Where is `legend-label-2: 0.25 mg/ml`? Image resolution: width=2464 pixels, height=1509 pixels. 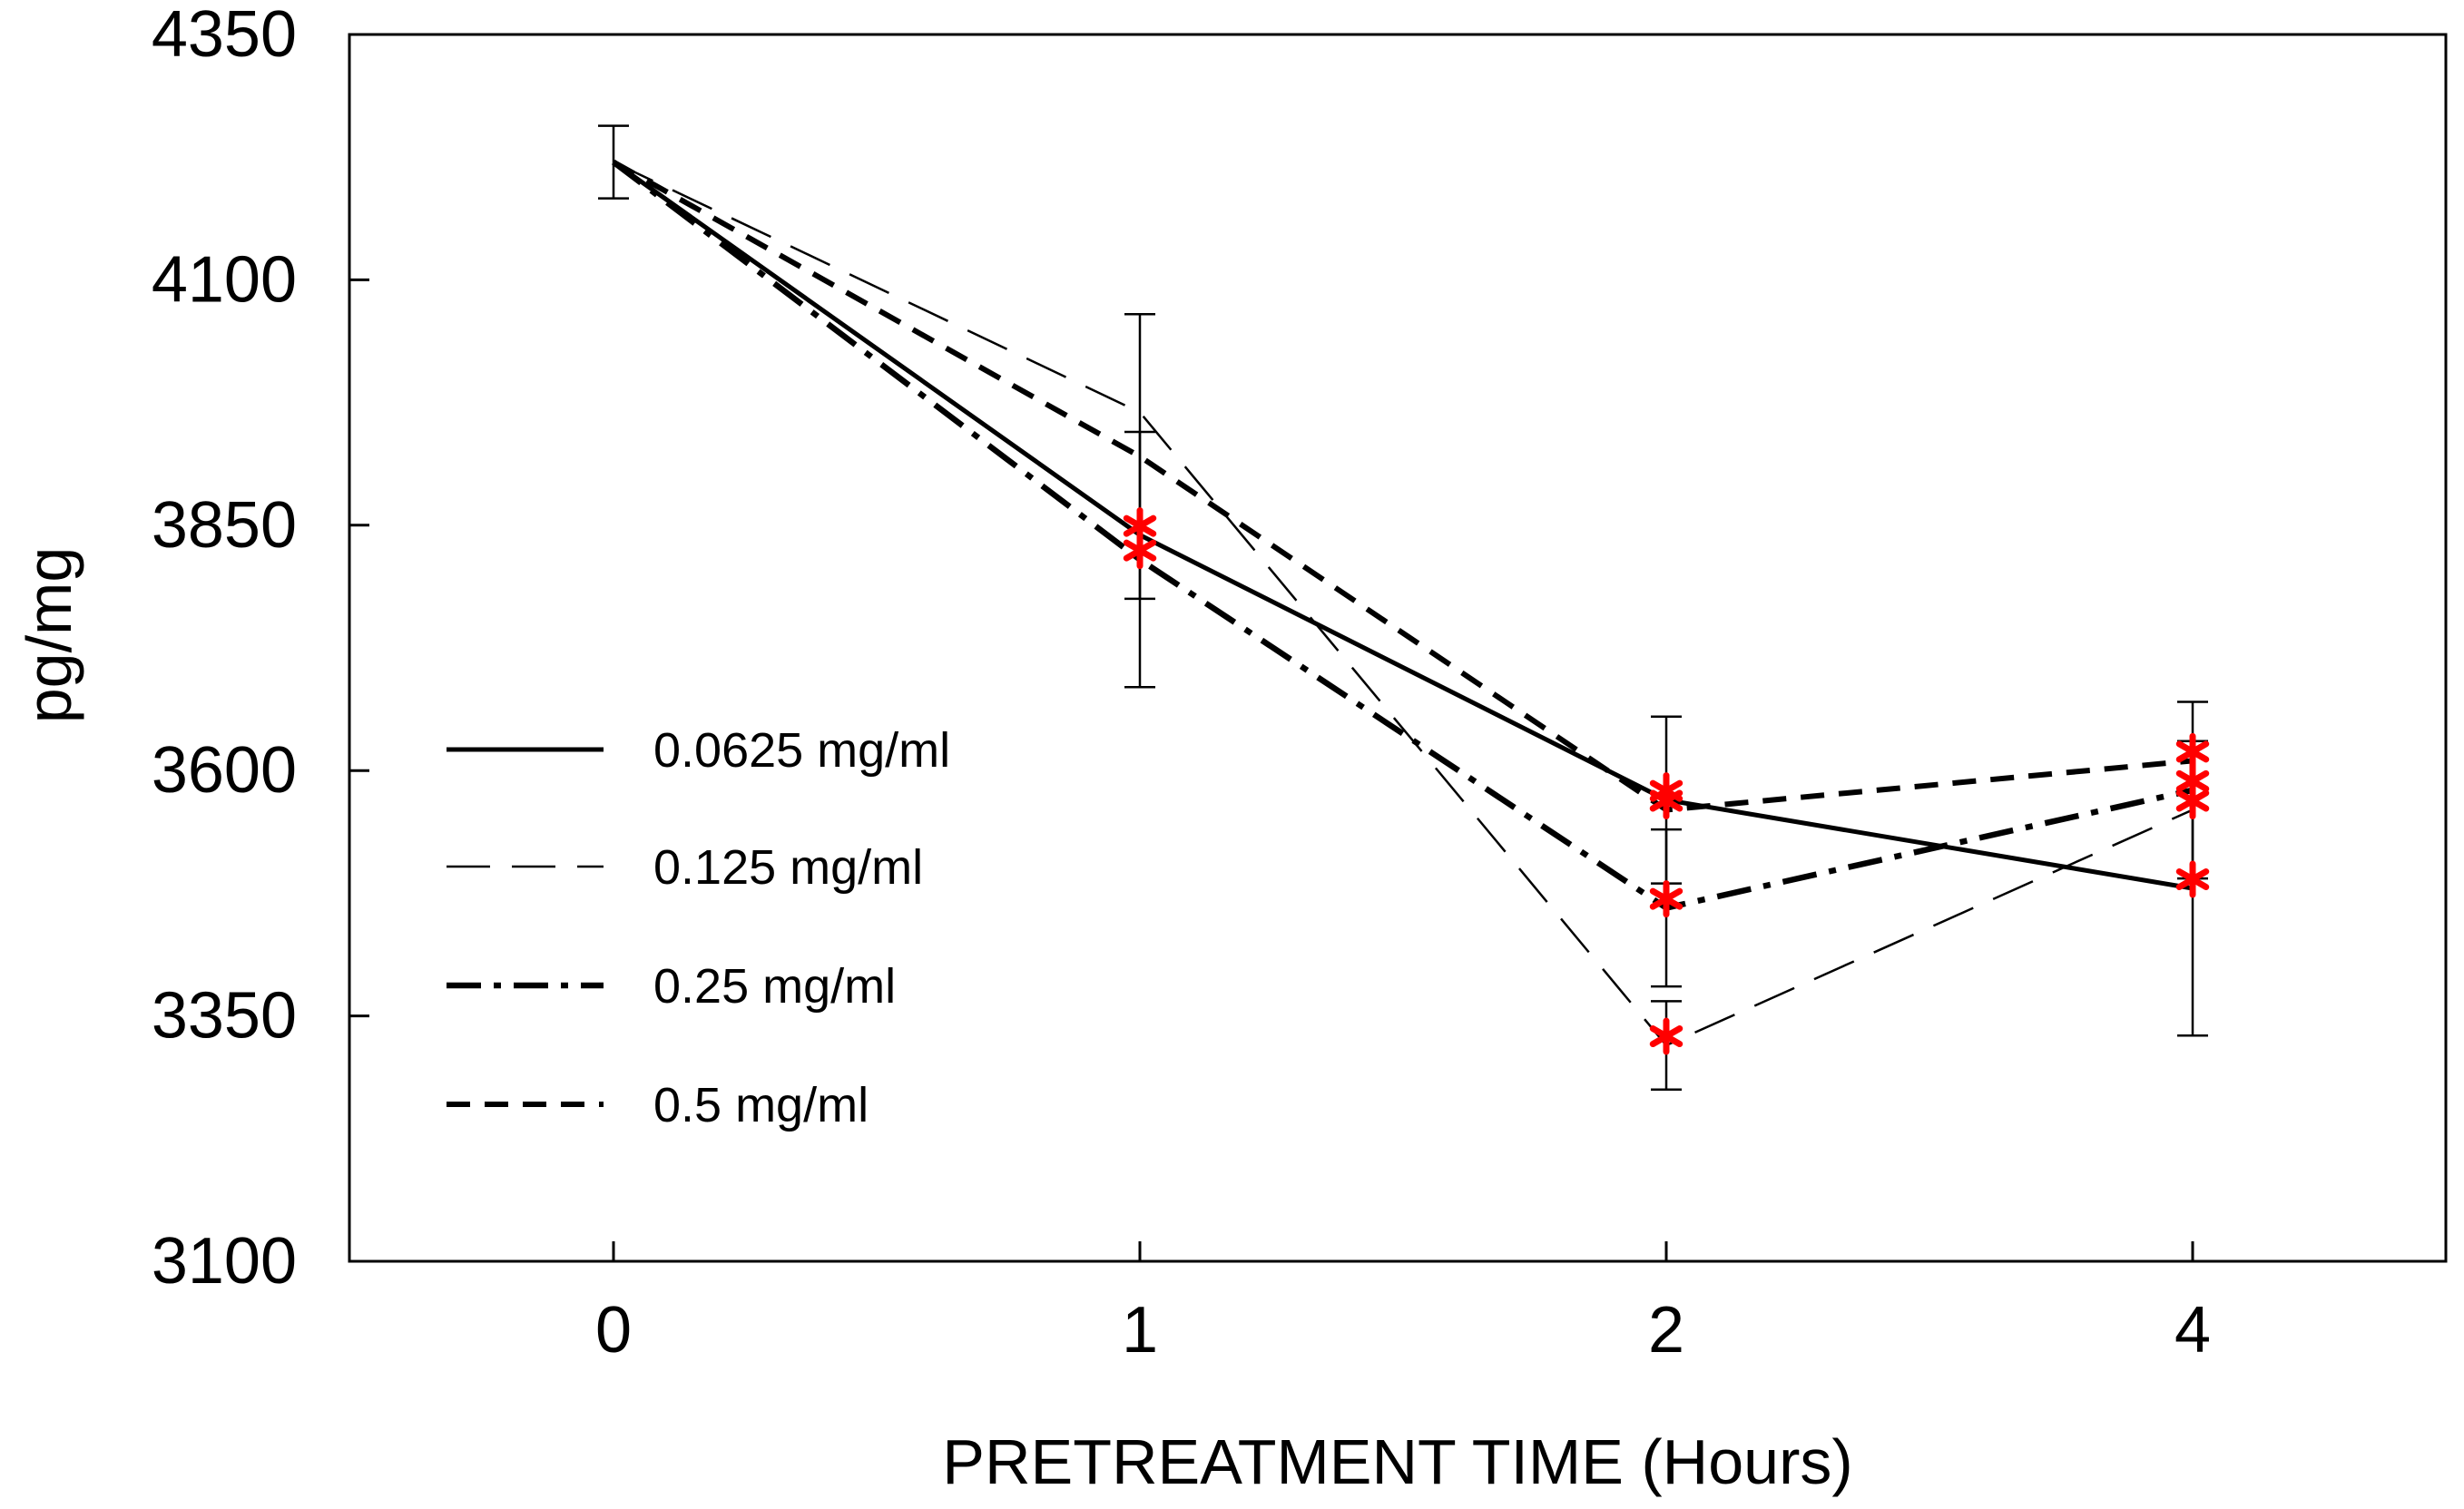
legend-label-2: 0.25 mg/ml is located at coordinates (774, 986).